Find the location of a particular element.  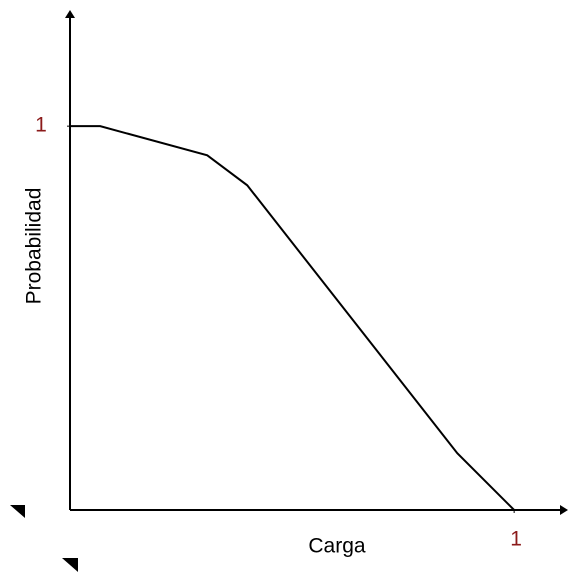

y-axis-arrow is located at coordinates (70, 14).